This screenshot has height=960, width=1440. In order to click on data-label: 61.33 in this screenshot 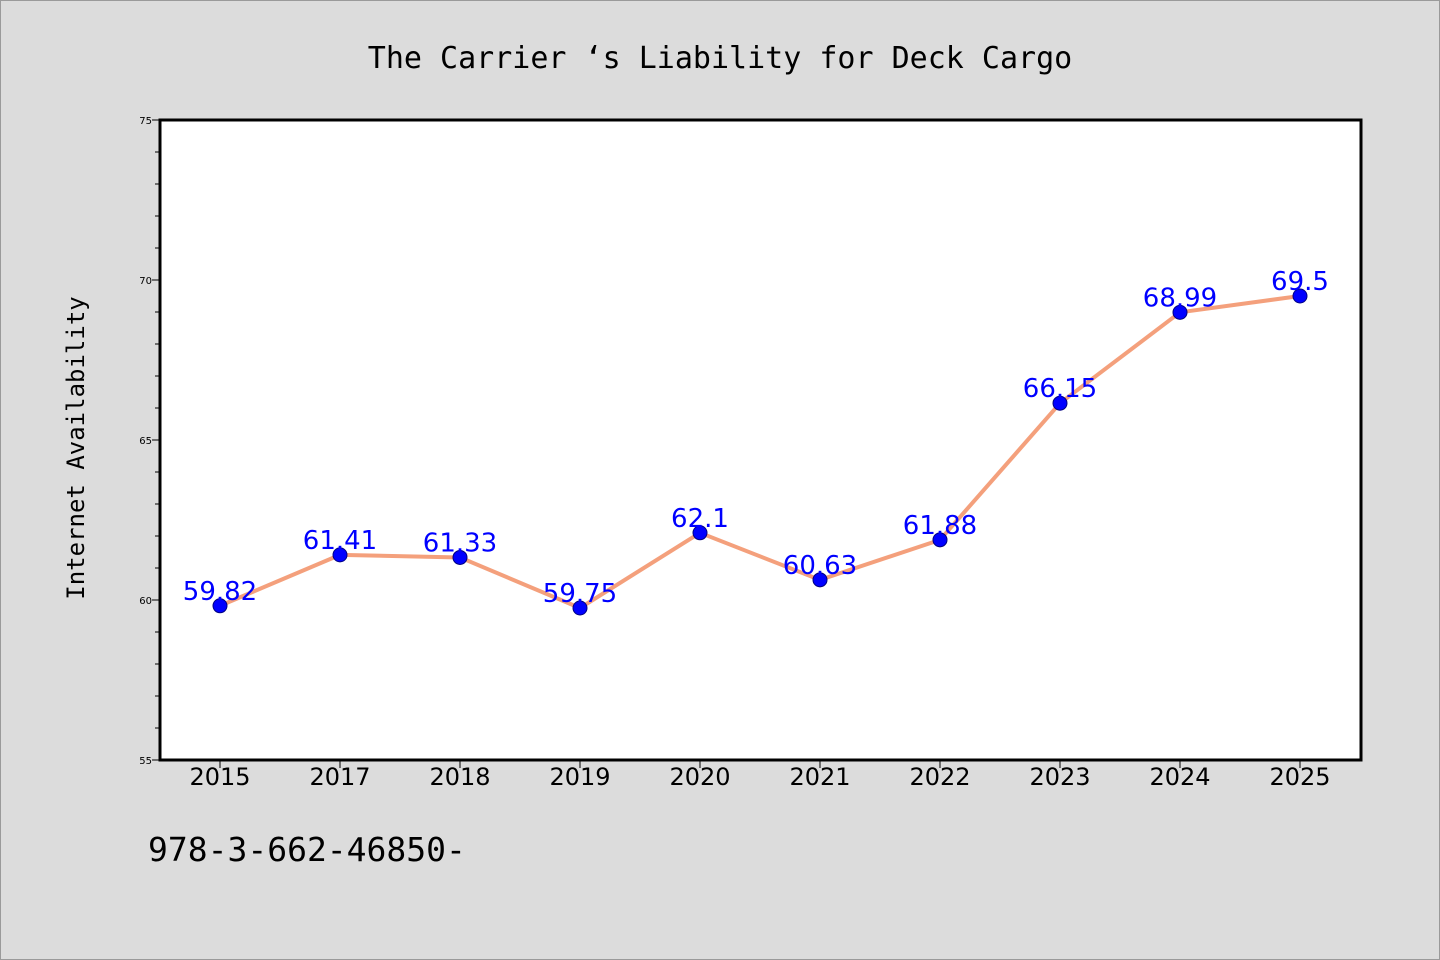, I will do `click(460, 543)`.